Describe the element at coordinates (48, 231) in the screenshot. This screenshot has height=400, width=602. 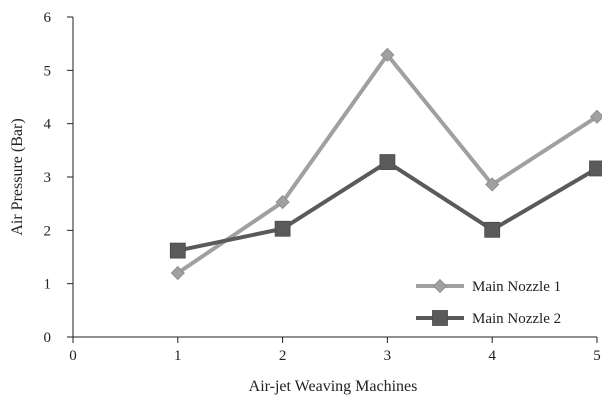
I see `y-tick-label: 2` at that location.